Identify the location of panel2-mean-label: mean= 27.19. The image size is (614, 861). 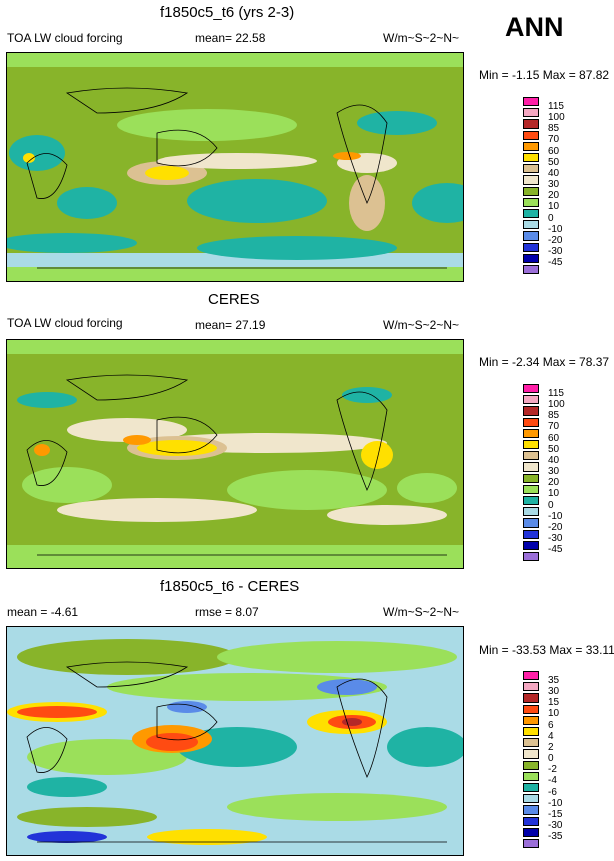
(230, 325).